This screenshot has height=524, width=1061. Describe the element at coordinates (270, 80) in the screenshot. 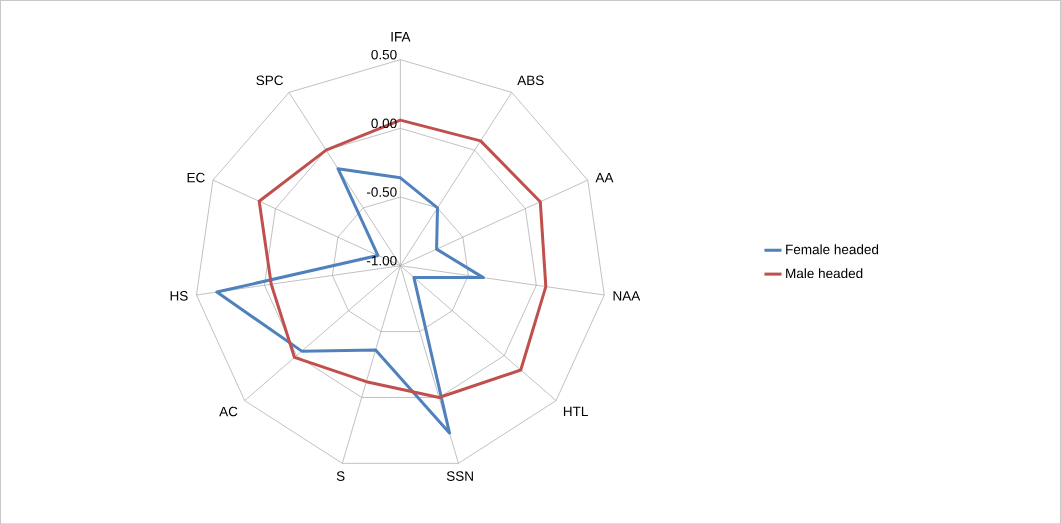

I see `spoke-label: SPC` at that location.